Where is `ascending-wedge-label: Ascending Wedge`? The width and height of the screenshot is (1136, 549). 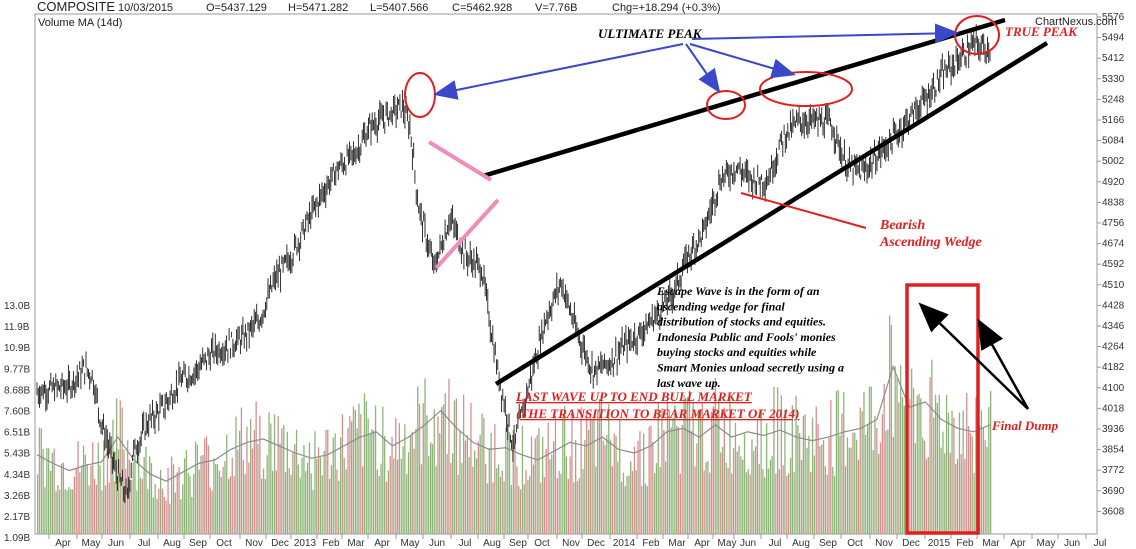 ascending-wedge-label: Ascending Wedge is located at coordinates (930, 242).